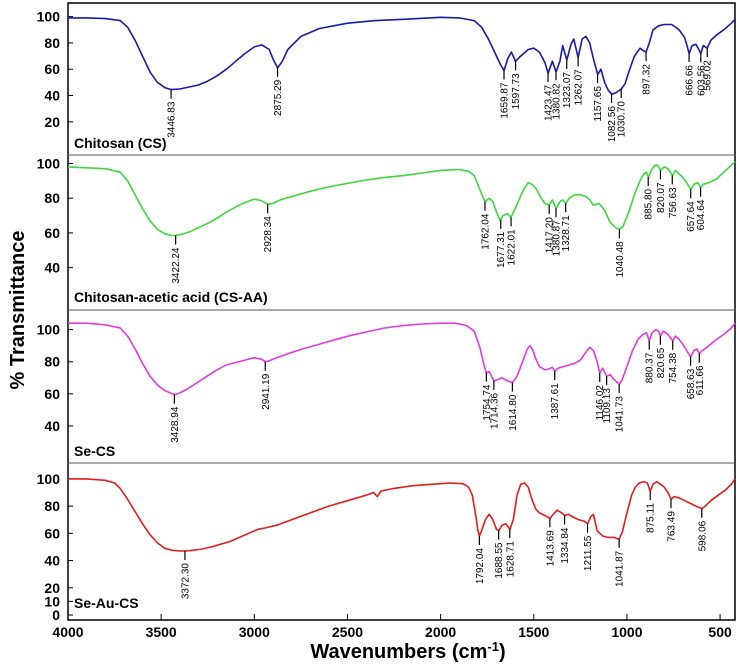 The height and width of the screenshot is (665, 738). Describe the element at coordinates (501, 249) in the screenshot. I see `peak-label: 1677.31` at that location.